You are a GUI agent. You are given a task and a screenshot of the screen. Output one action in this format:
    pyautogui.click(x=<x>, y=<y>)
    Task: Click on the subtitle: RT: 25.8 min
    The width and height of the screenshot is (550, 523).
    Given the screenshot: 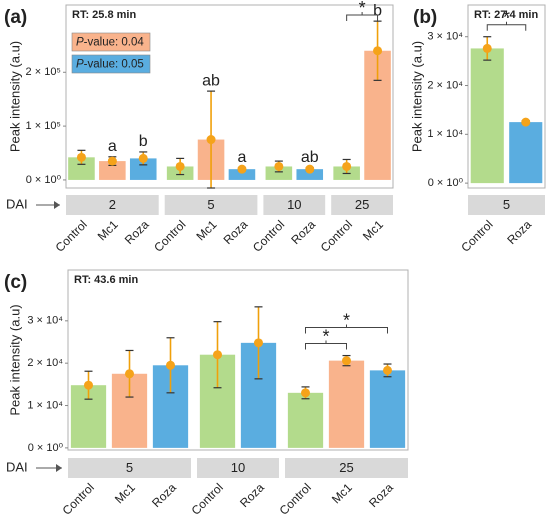 What is the action you would take?
    pyautogui.click(x=104, y=15)
    